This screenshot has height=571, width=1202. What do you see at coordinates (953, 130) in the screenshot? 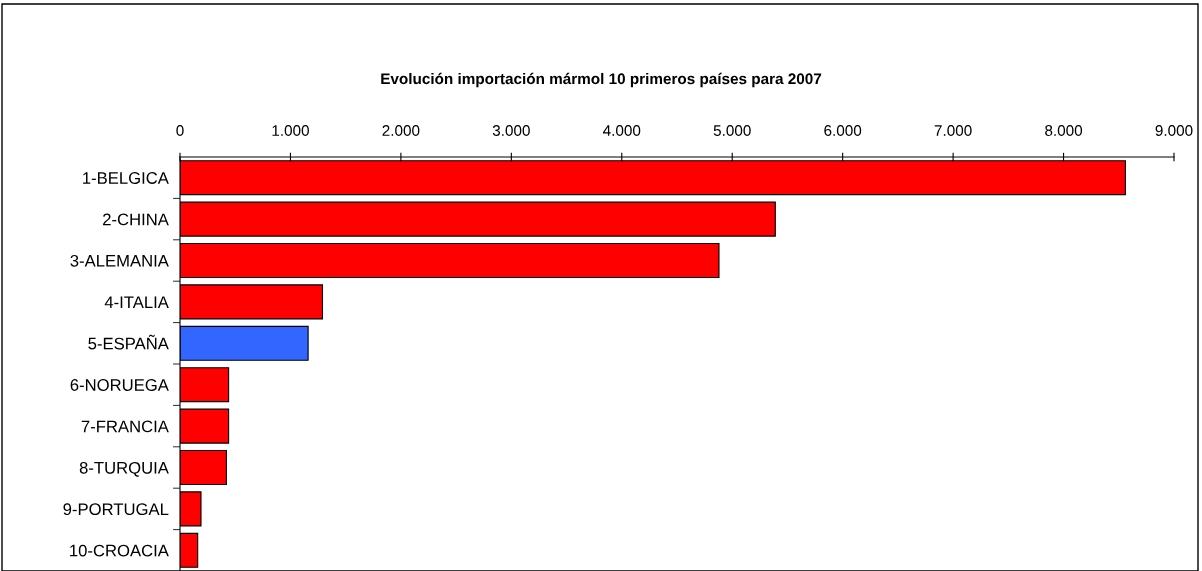
I see `x-tick-label: 7.000` at bounding box center [953, 130].